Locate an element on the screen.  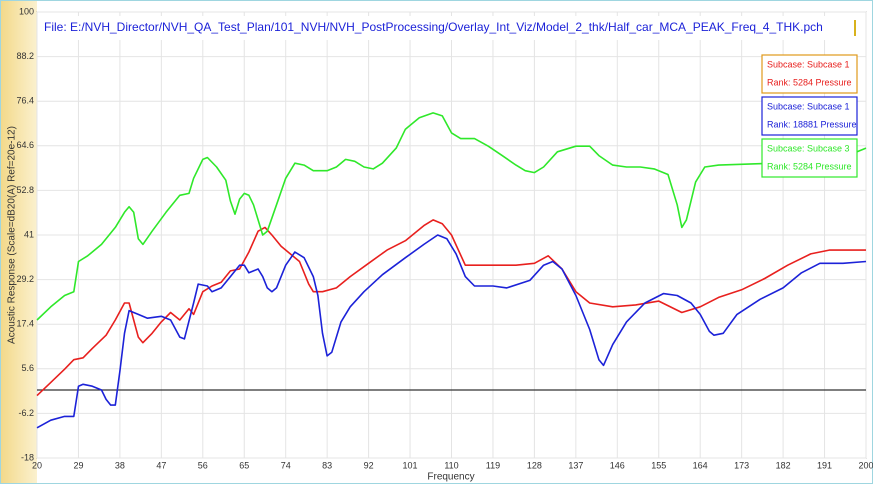
y-tick-label: 88.2 is located at coordinates (25, 56).